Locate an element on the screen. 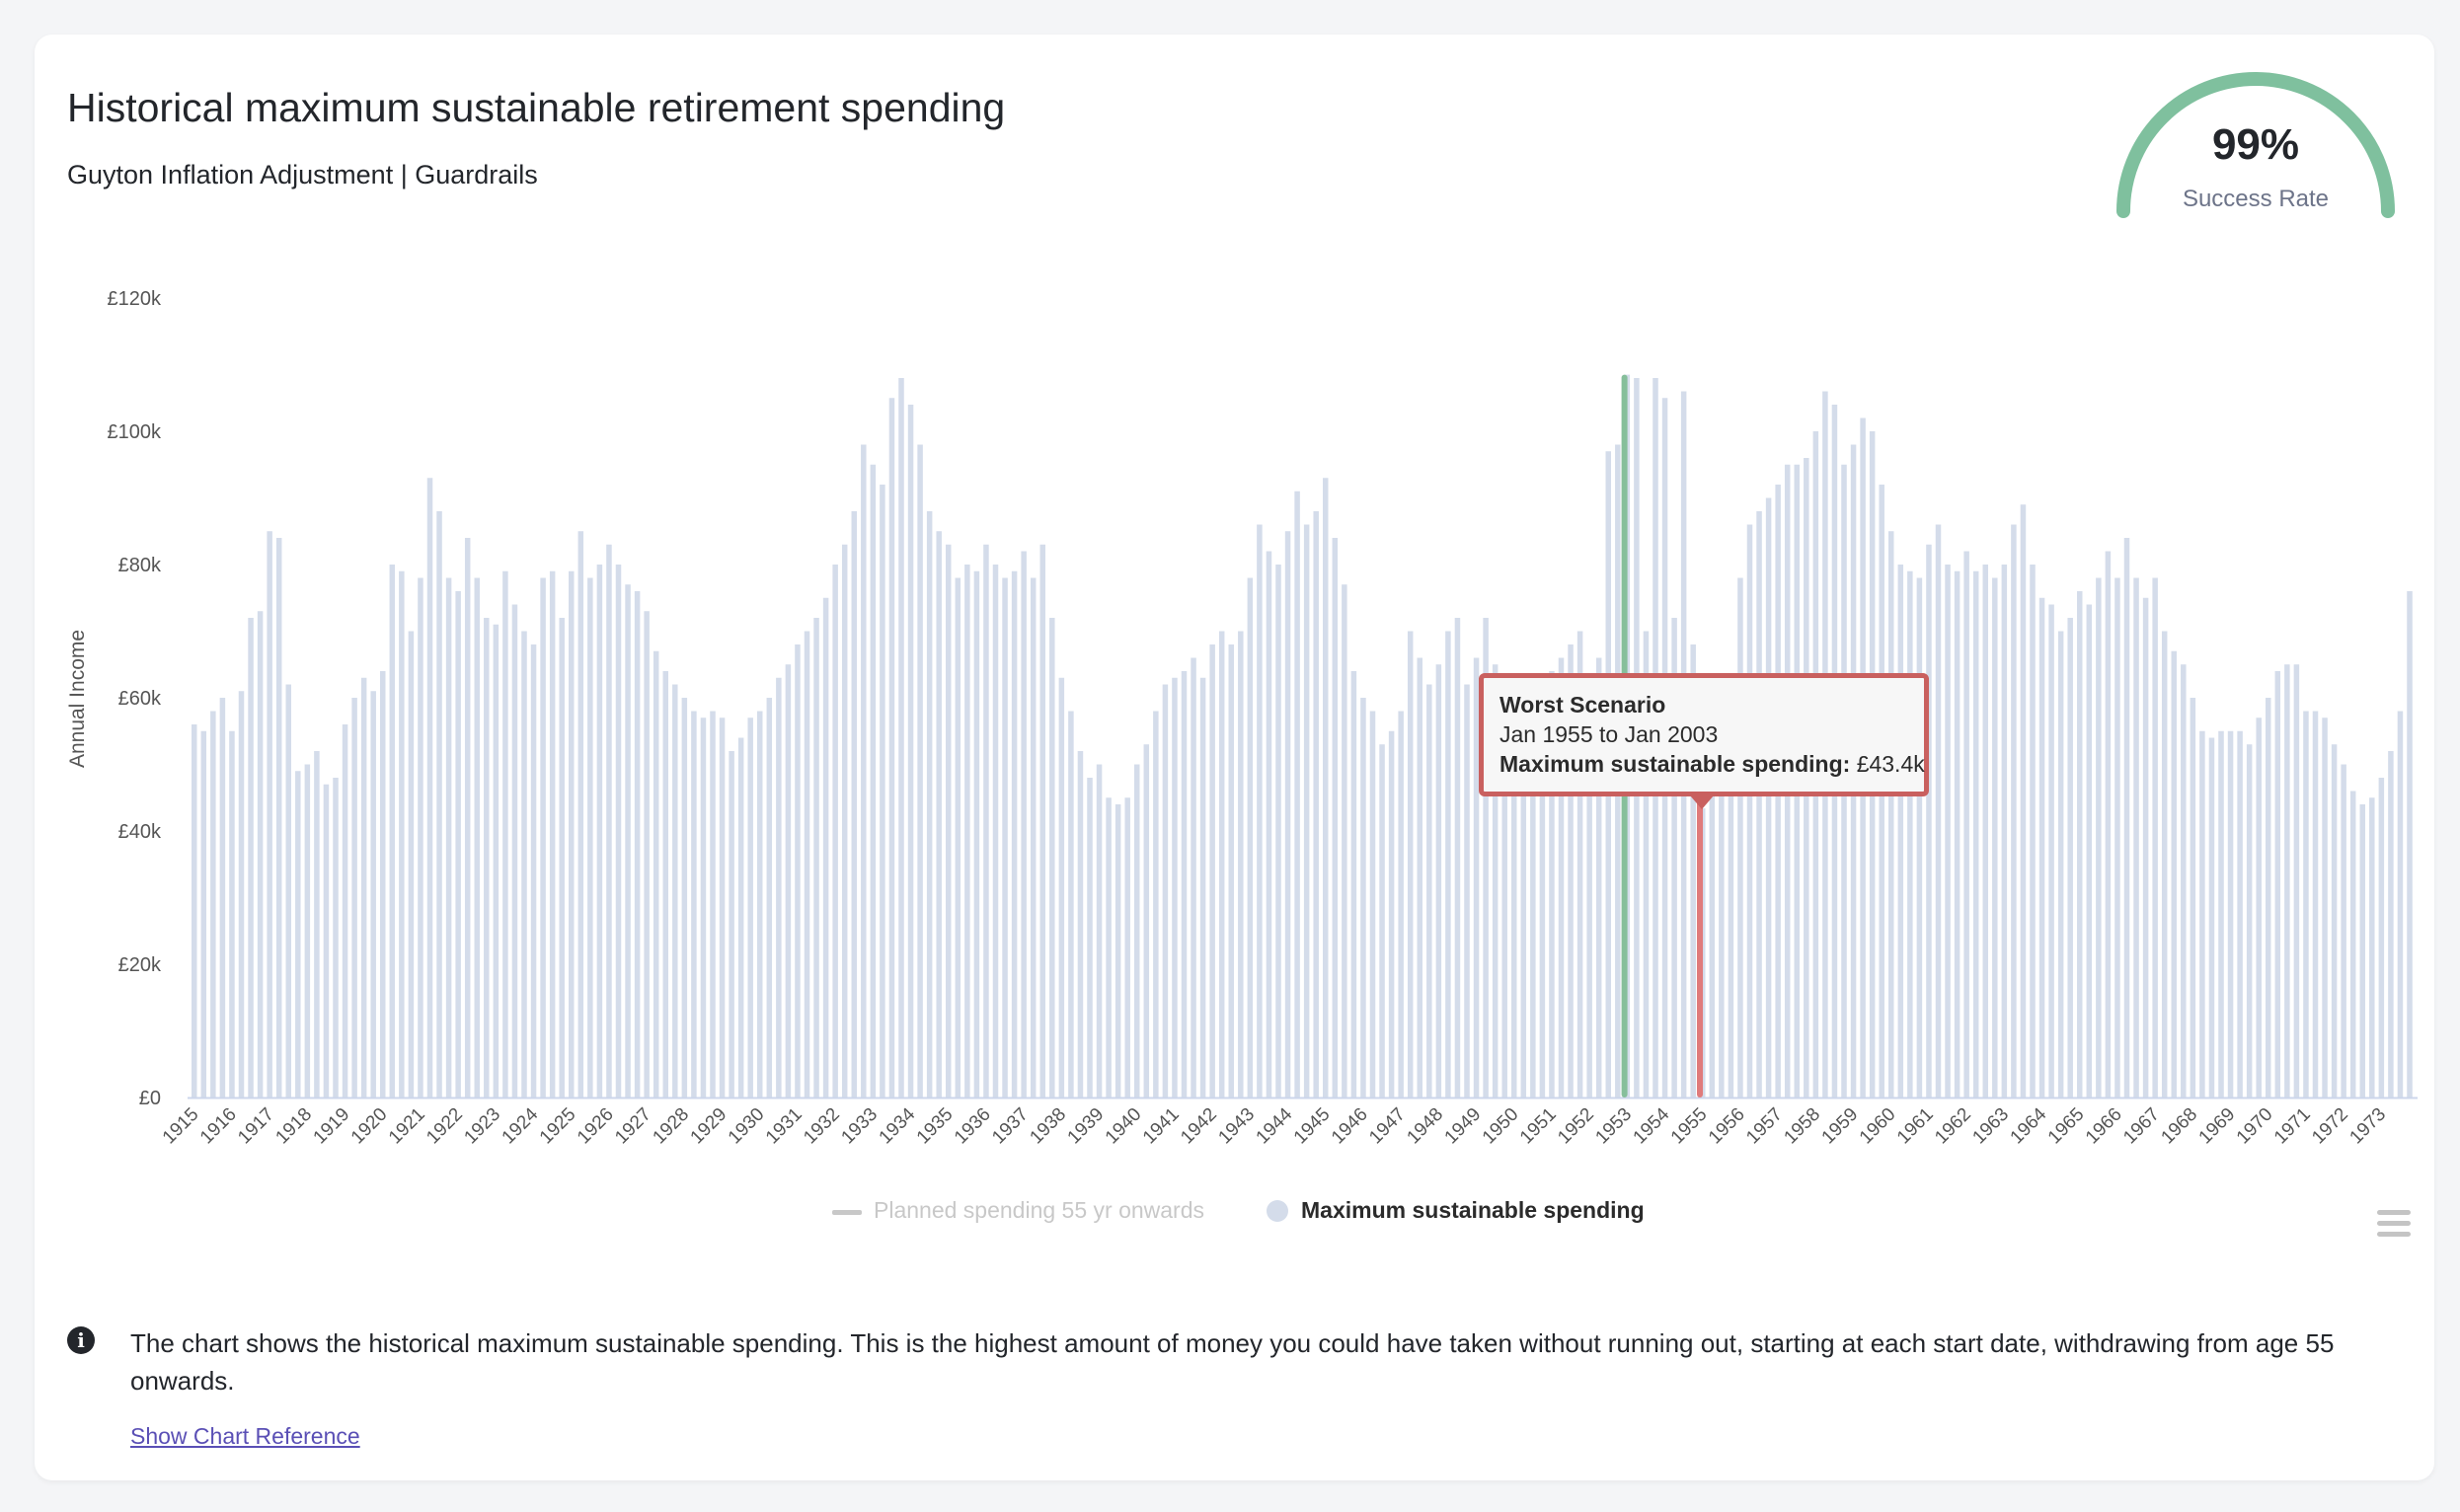 The width and height of the screenshot is (2460, 1512). x-tick-label: 1940 is located at coordinates (1124, 1127).